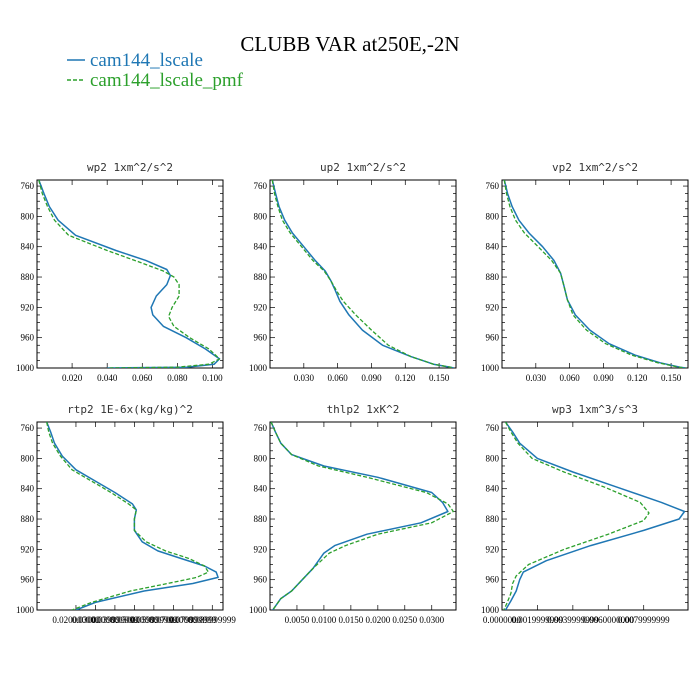 Image resolution: width=700 pixels, height=700 pixels. Describe the element at coordinates (135, 620) in the screenshot. I see `x-tick-label: 0.050000000` at that location.